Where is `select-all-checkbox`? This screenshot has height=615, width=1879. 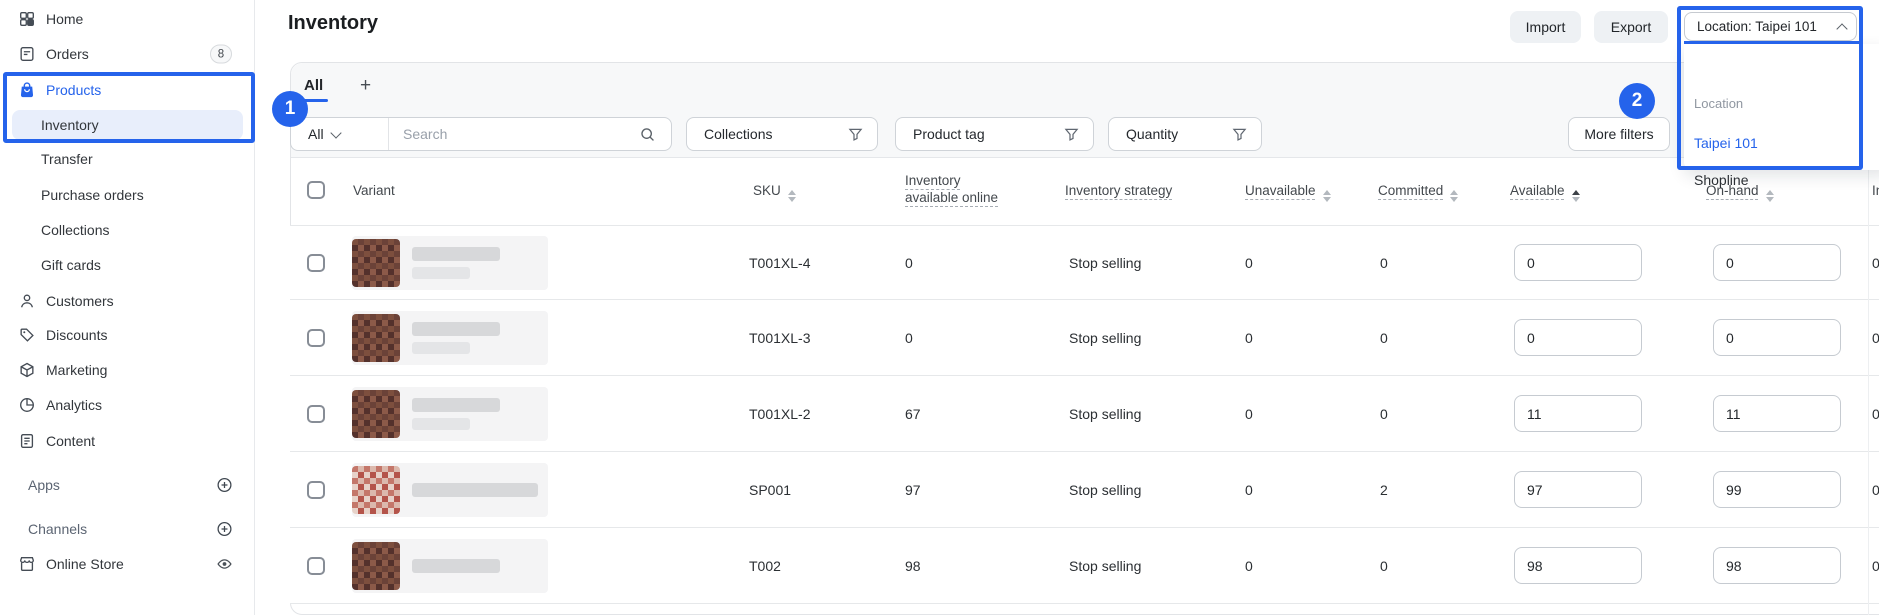
select-all-checkbox is located at coordinates (316, 190).